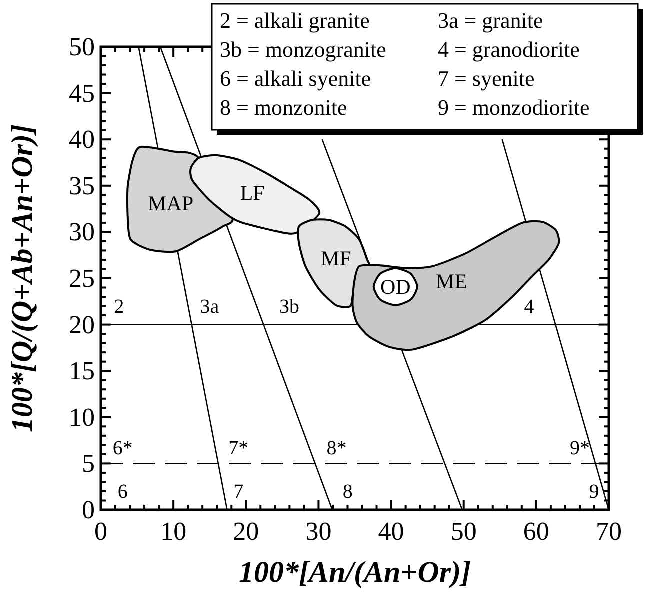 The image size is (645, 597). Describe the element at coordinates (509, 49) in the screenshot. I see `annotation: 4 = granodiorite` at that location.